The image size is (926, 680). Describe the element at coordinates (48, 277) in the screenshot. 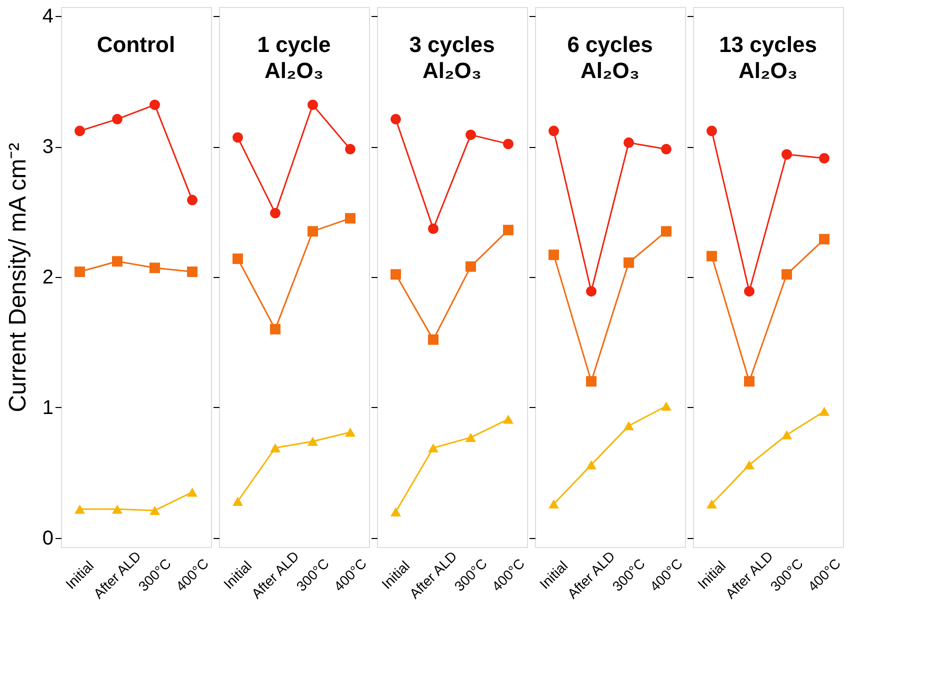

I see `y-tick-label: 2` at that location.